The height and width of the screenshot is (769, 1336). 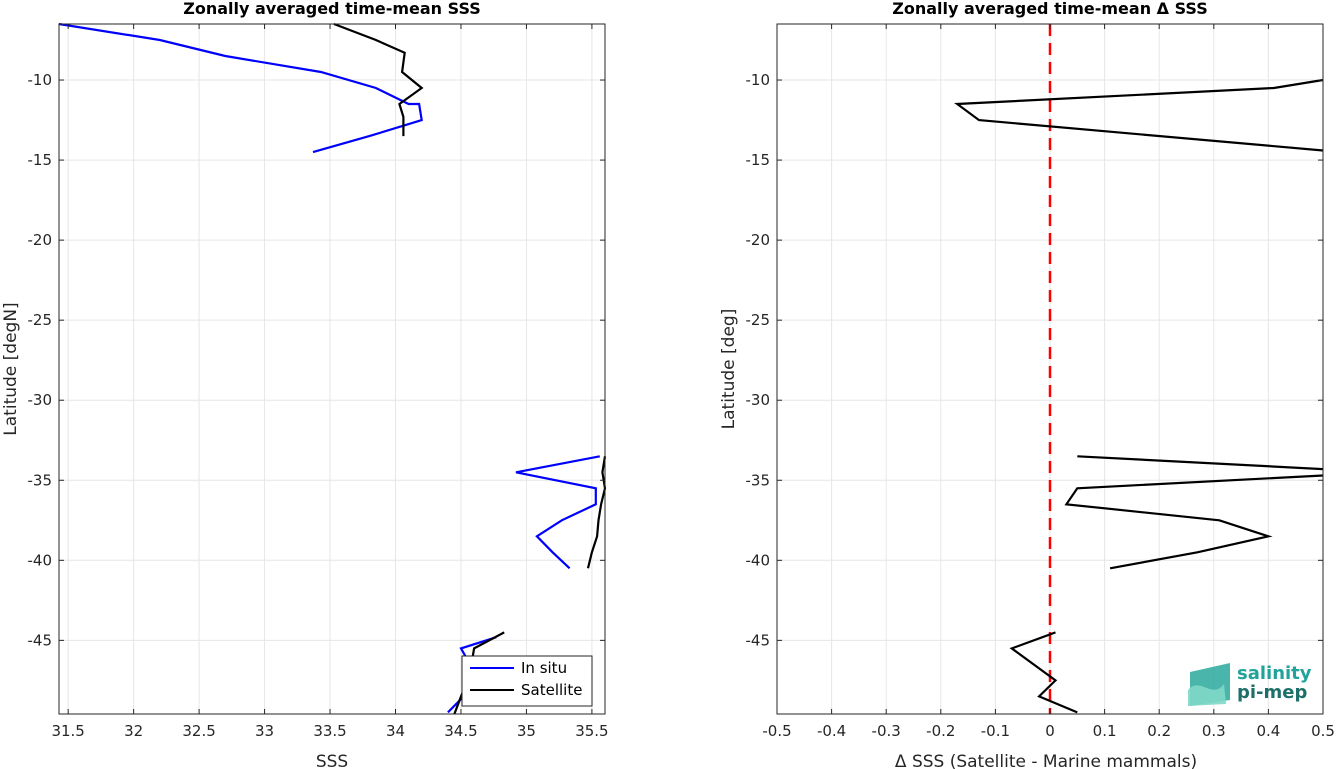 I want to click on legend-in-situ-label: In situ, so click(x=544, y=668).